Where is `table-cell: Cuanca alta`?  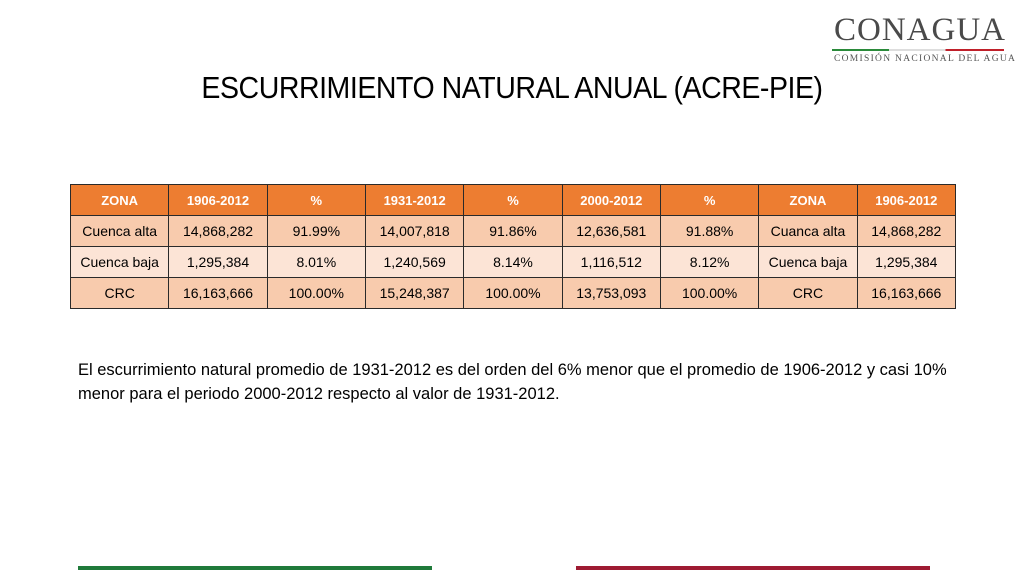
table-cell: Cuanca alta is located at coordinates (808, 231).